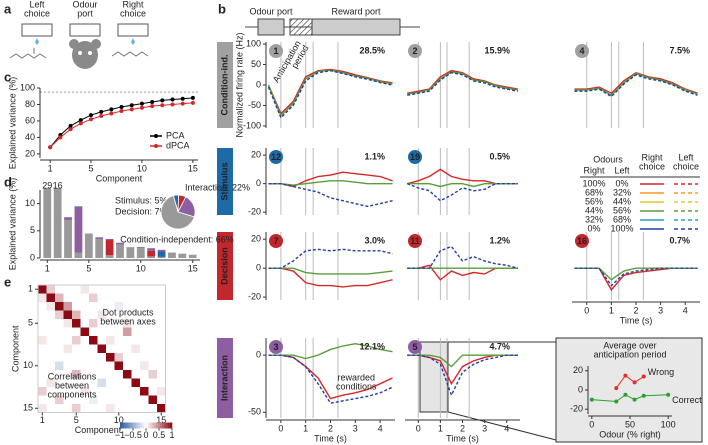 This screenshot has height=445, width=708. Describe the element at coordinates (629, 390) in the screenshot. I see `inset-frame` at that location.